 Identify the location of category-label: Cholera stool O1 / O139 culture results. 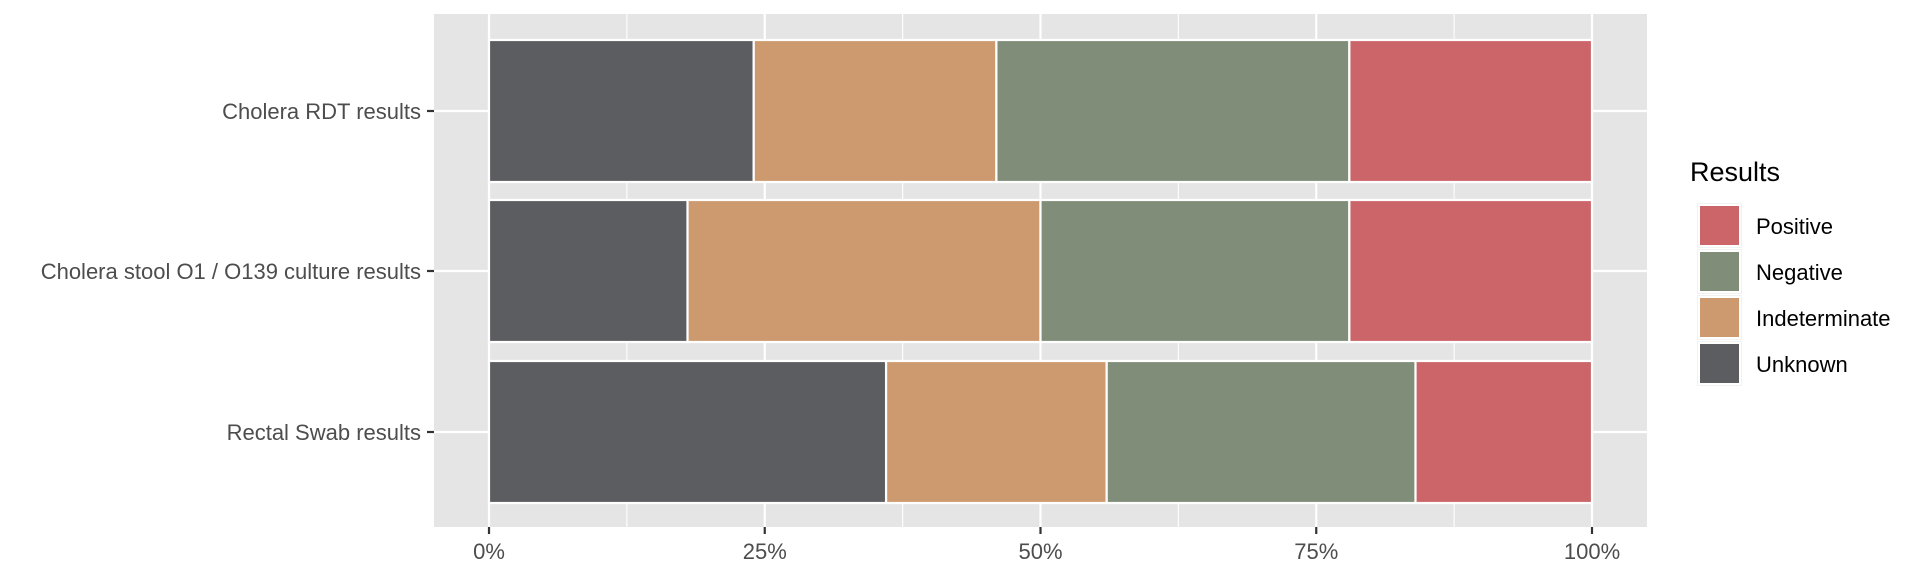
(231, 271).